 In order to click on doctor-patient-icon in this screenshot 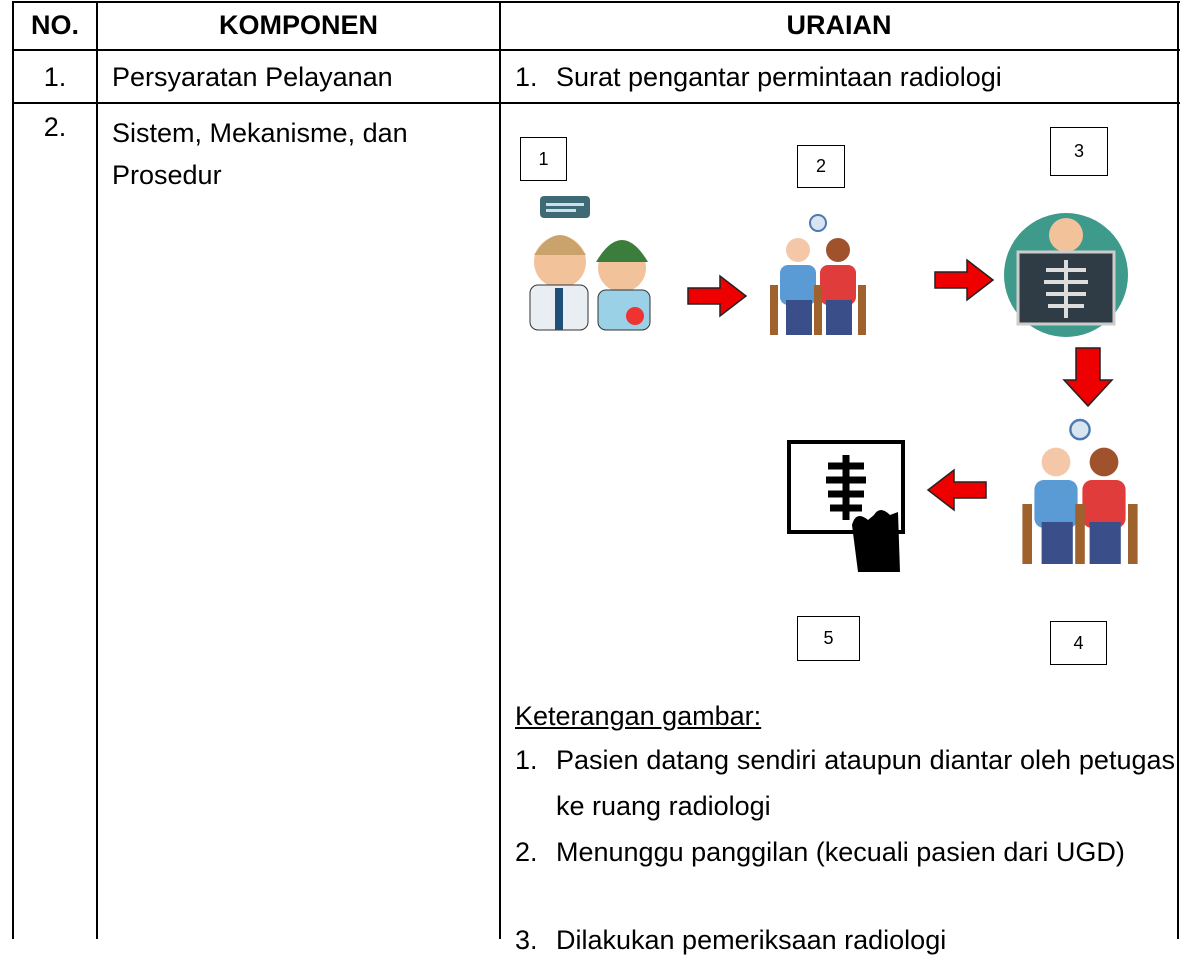, I will do `click(590, 263)`.